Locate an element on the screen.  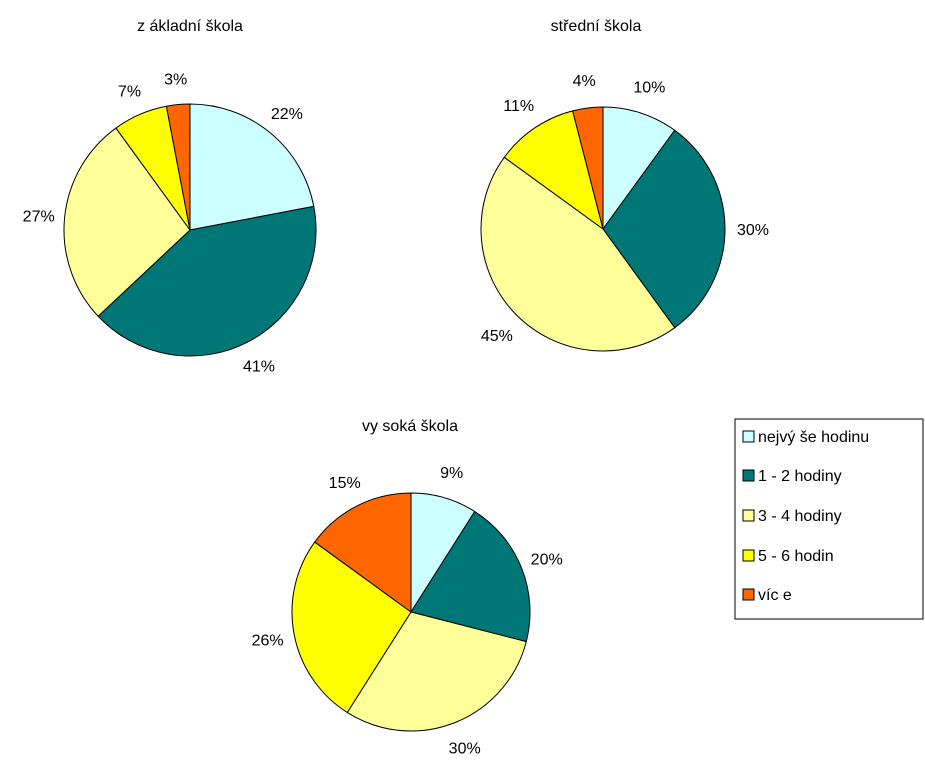
legend-label: 1 - 2 hodiny is located at coordinates (800, 476).